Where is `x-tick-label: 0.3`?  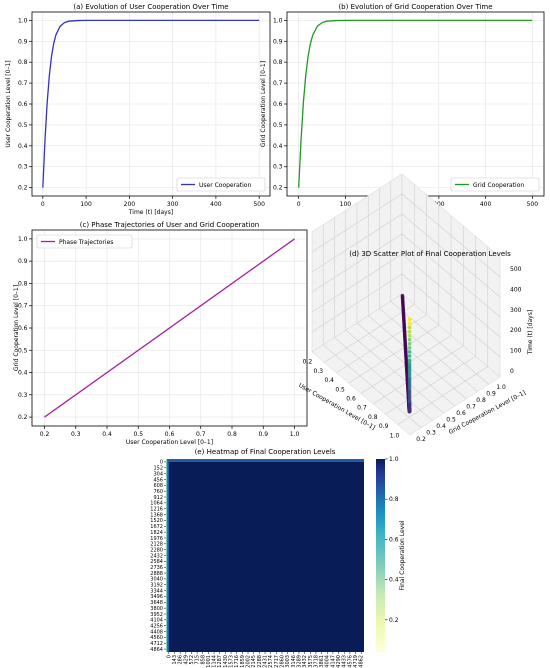 x-tick-label: 0.3 is located at coordinates (319, 371).